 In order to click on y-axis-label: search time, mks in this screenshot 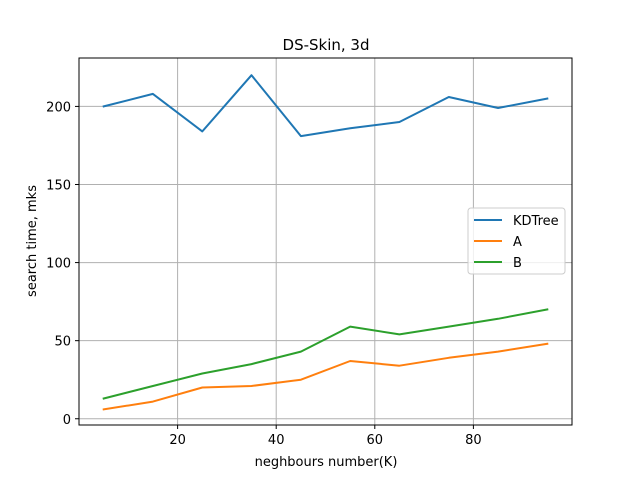, I will do `click(32, 241)`.